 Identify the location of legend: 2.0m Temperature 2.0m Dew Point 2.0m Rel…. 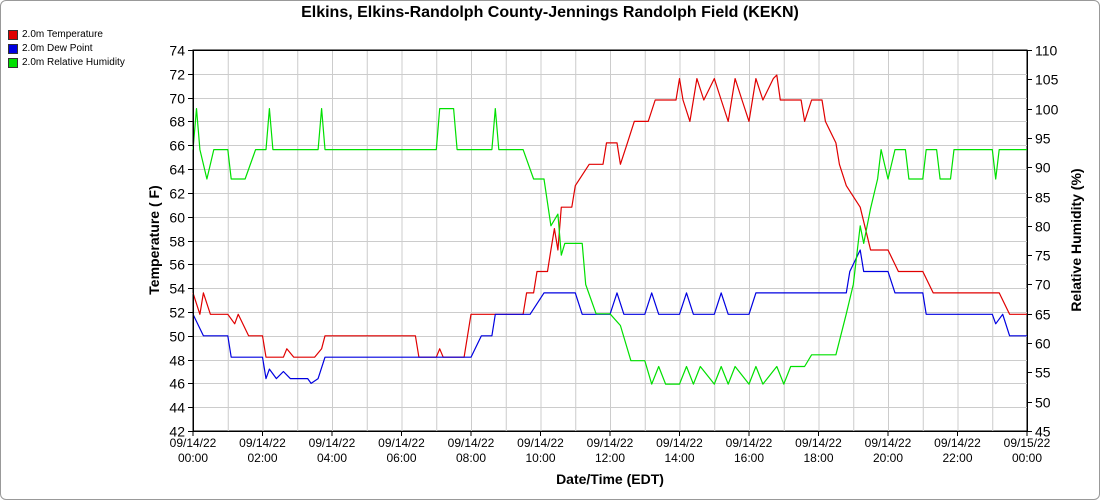
(66, 49).